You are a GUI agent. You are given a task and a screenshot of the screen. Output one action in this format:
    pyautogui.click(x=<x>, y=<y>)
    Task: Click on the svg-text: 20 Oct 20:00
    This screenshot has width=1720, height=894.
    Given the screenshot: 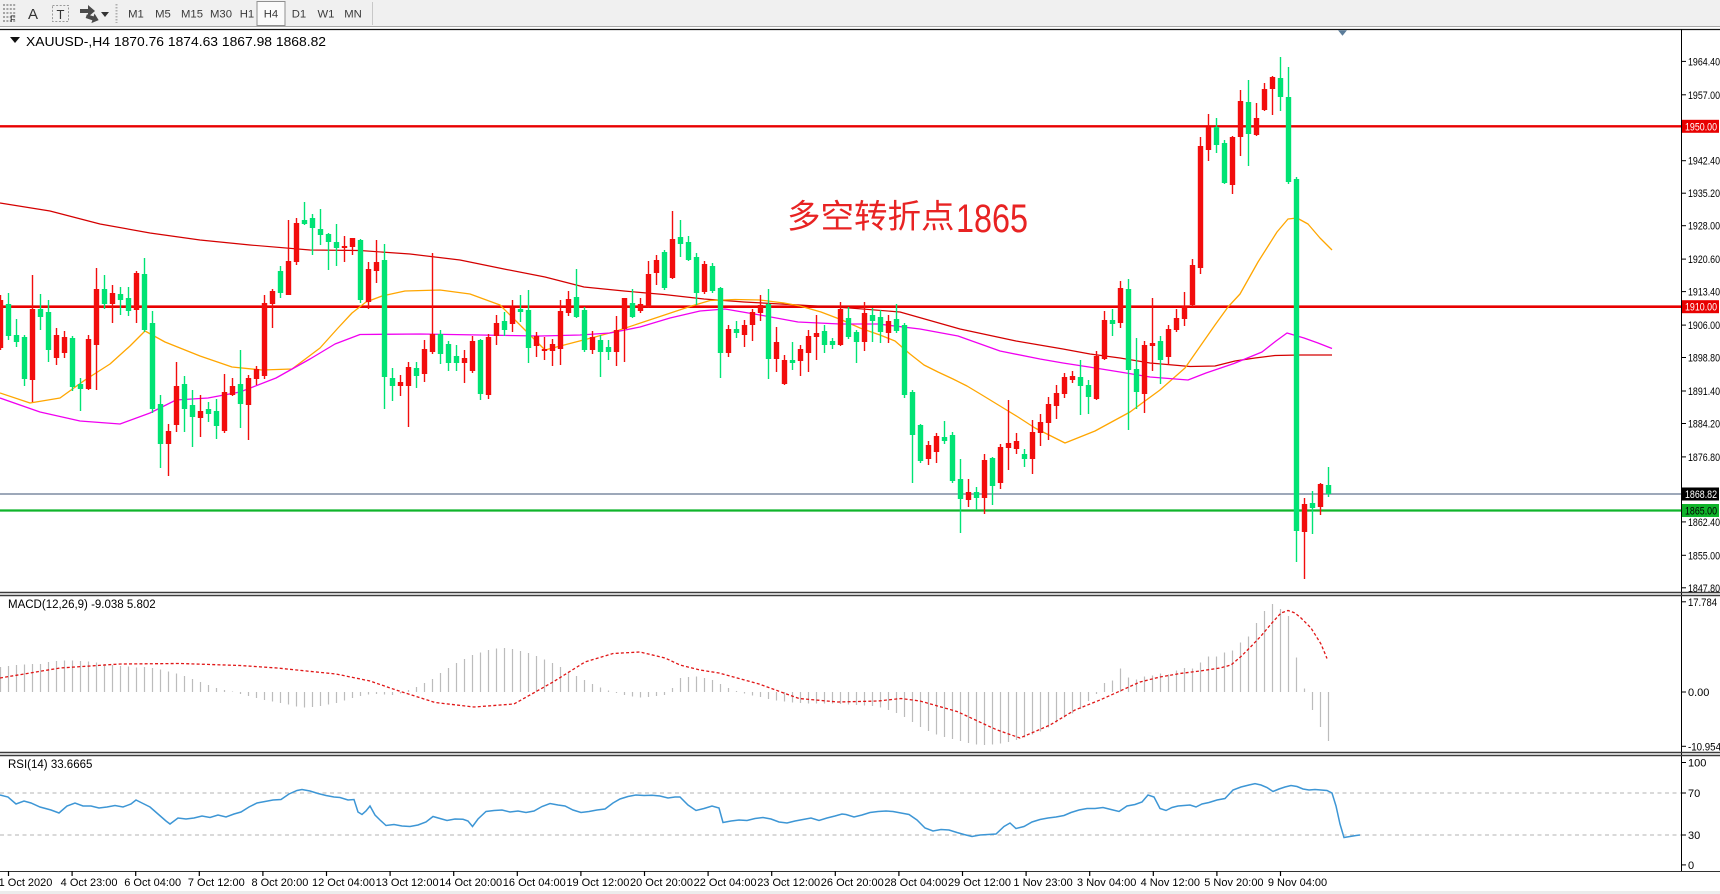 What is the action you would take?
    pyautogui.click(x=661, y=883)
    